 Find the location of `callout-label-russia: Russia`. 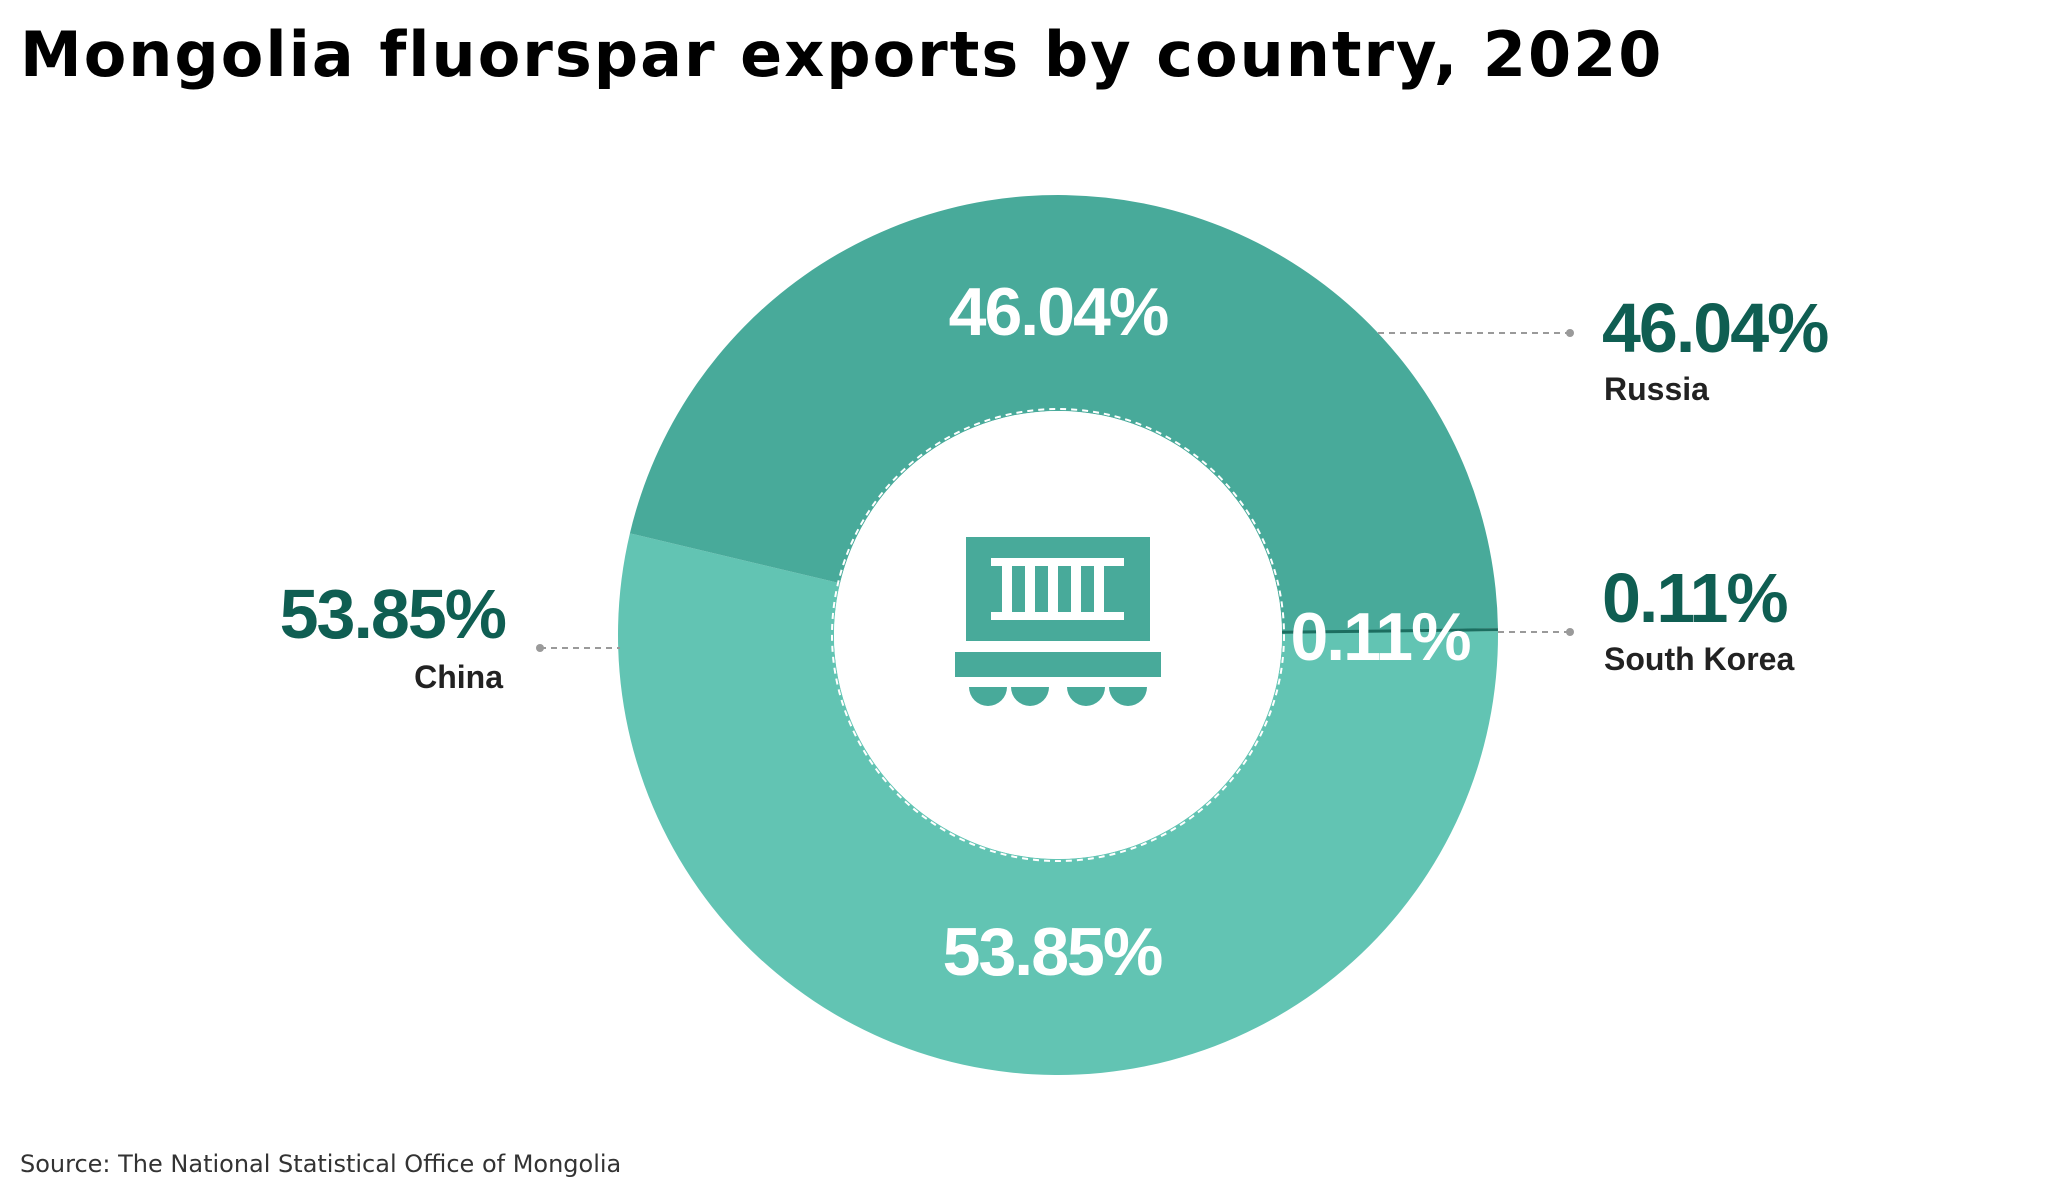

callout-label-russia: Russia is located at coordinates (1656, 389).